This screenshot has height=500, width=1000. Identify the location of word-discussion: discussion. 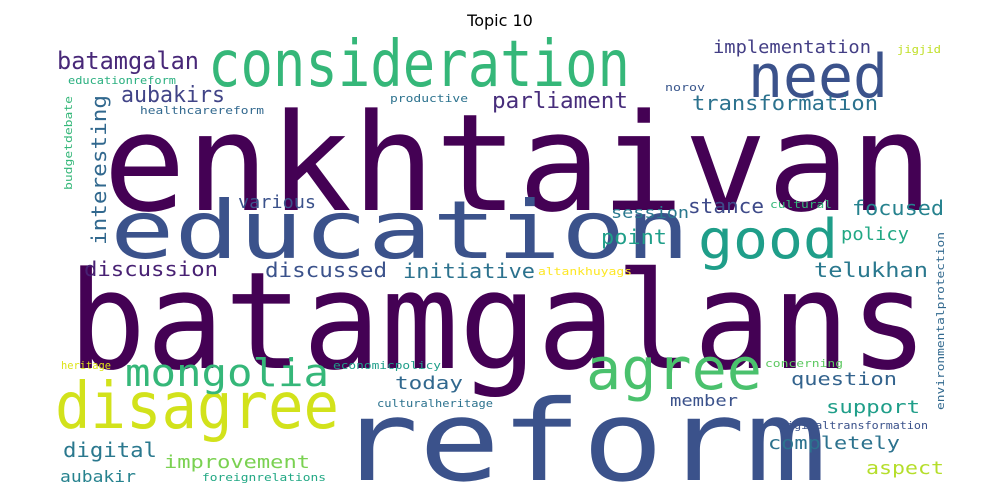
(151, 269).